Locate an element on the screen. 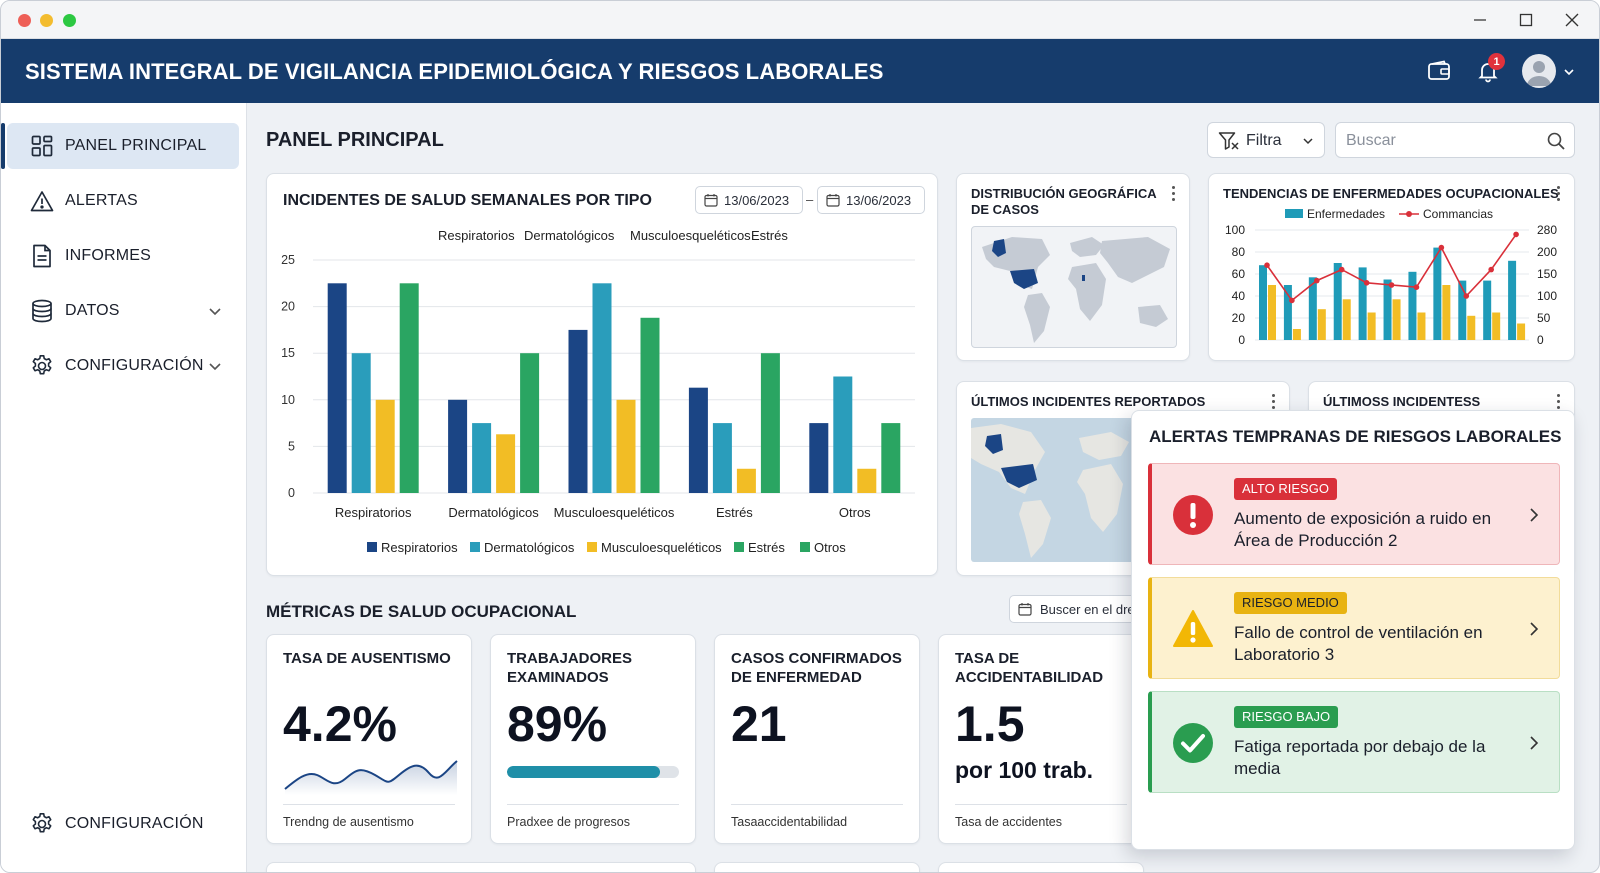 This screenshot has height=873, width=1600. avatar is located at coordinates (1539, 71).